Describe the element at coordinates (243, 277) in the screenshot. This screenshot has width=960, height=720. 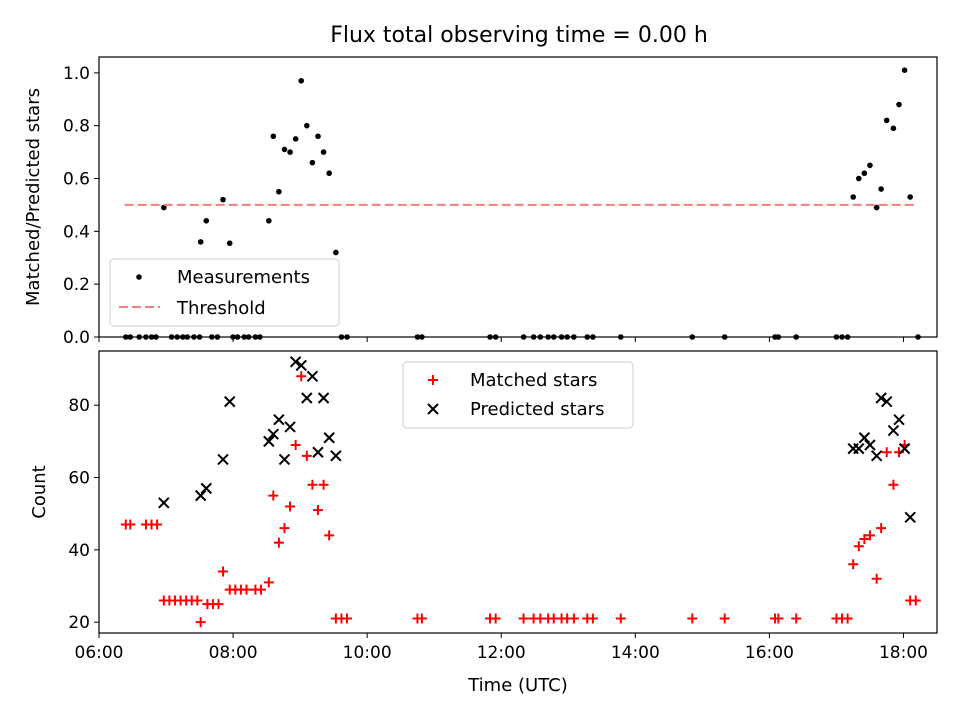
I see `legend-label-measurements: Measurements` at that location.